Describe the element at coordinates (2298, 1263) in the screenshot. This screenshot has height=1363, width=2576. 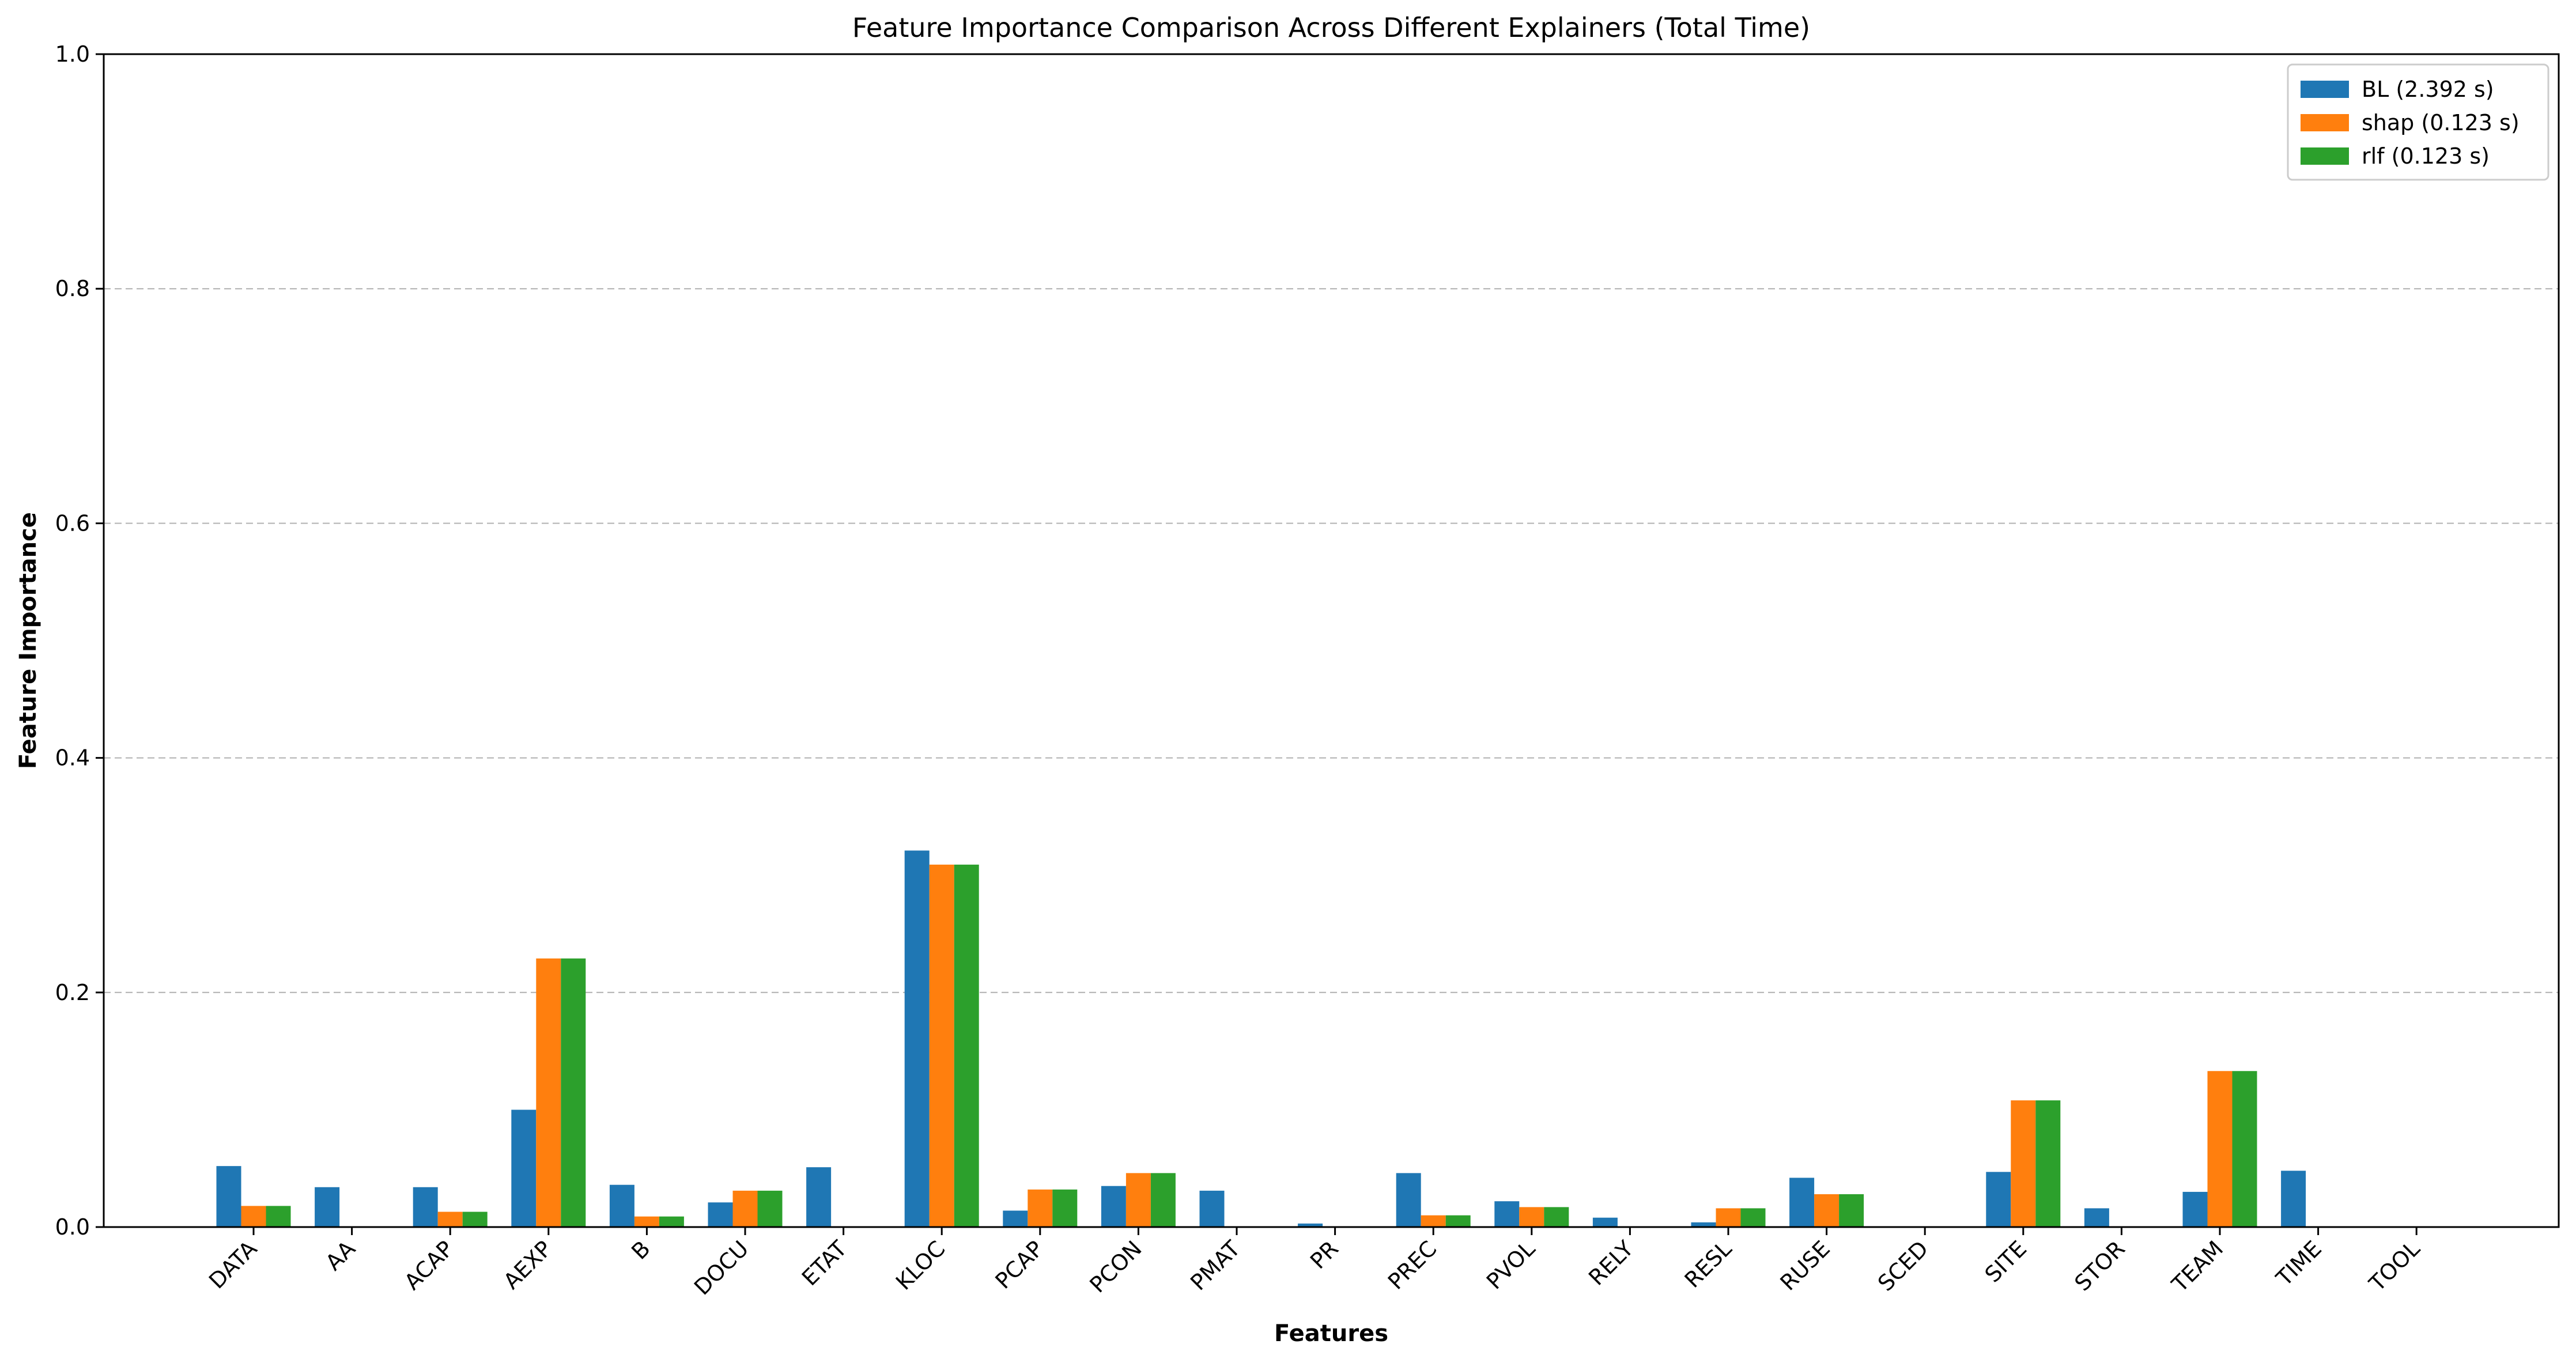
I see `x-tick-label: TIME` at that location.